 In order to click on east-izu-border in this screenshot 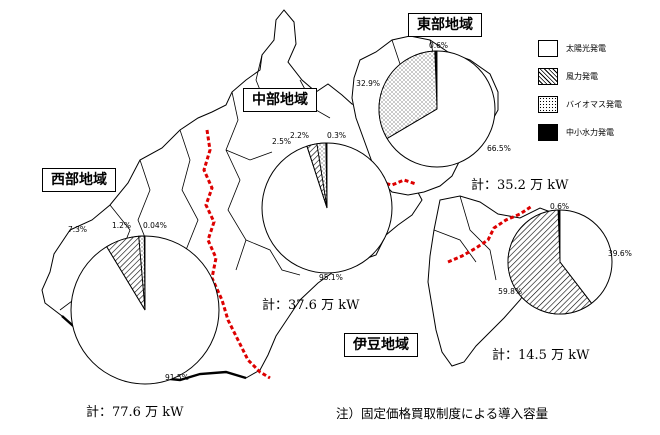, I will do `click(490, 234)`.